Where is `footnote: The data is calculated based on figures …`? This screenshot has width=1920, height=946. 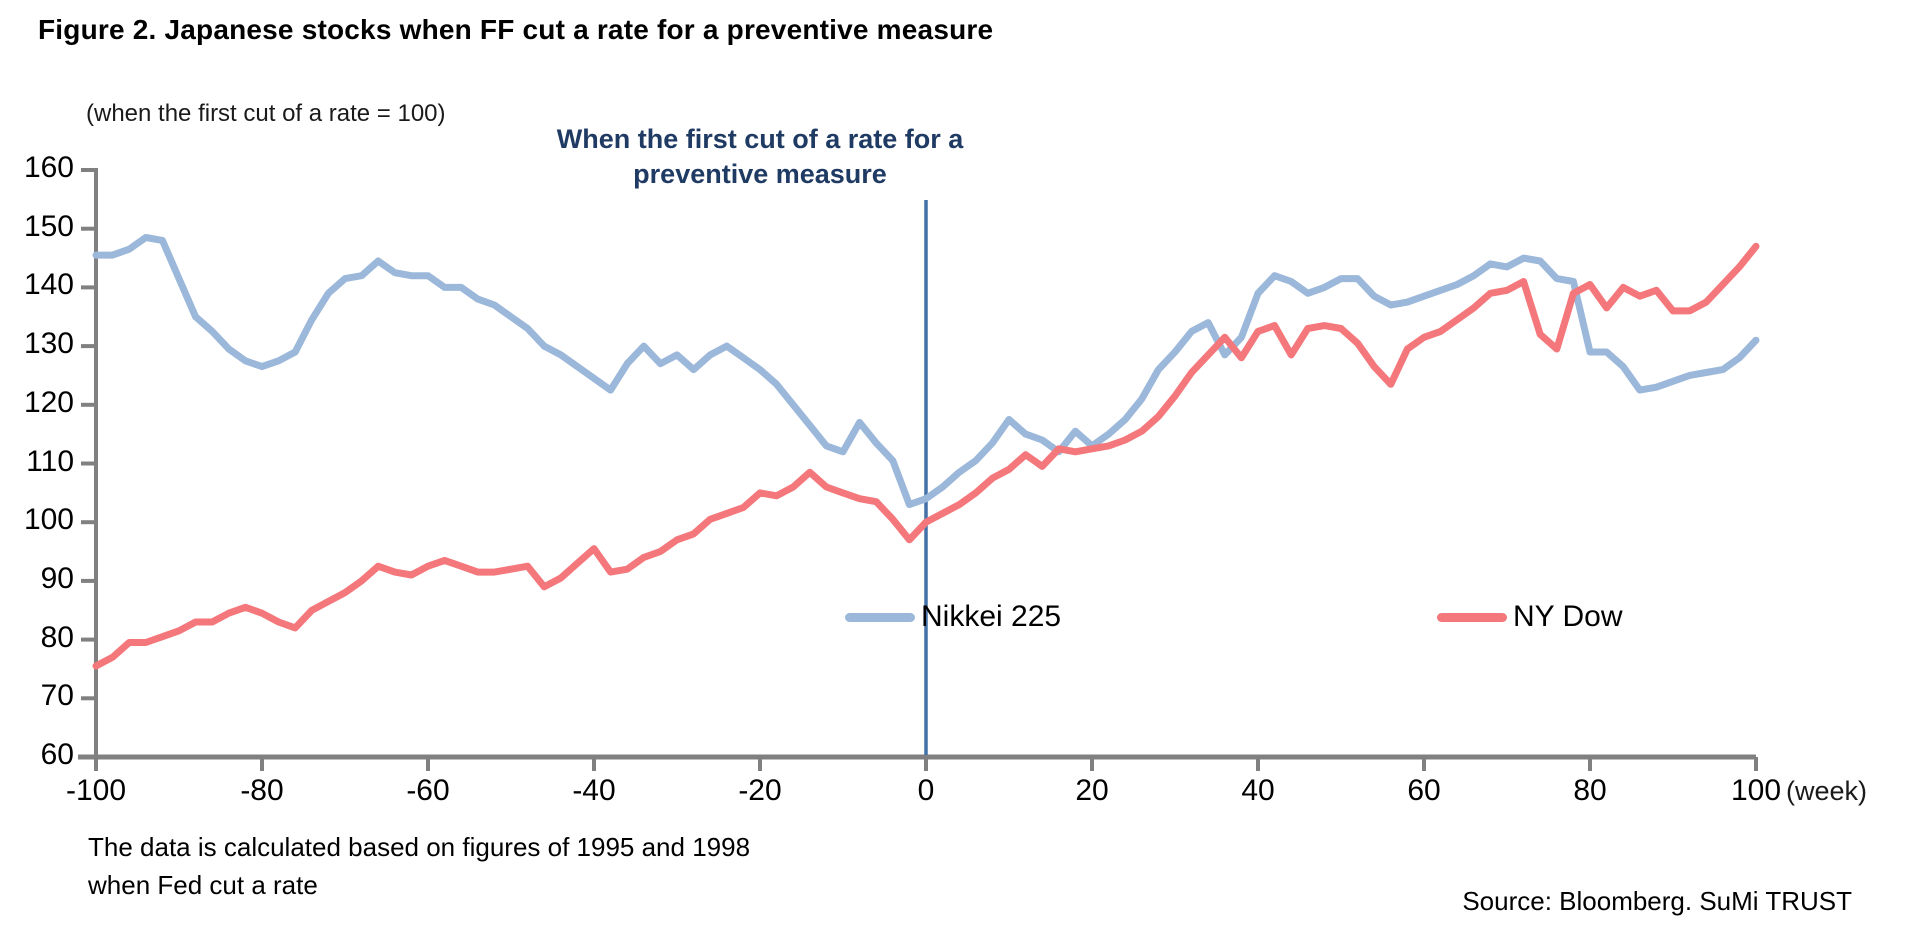 footnote: The data is calculated based on figures … is located at coordinates (419, 866).